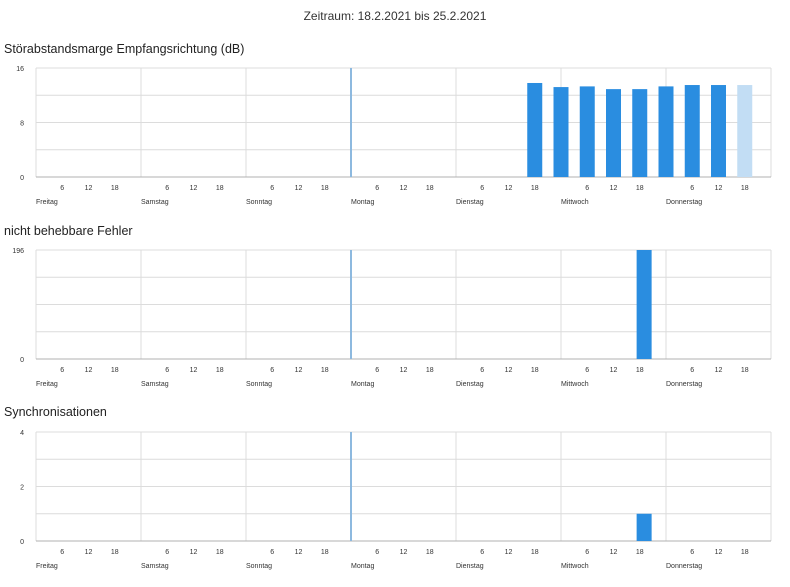  I want to click on y-tick-label: 196, so click(18, 251).